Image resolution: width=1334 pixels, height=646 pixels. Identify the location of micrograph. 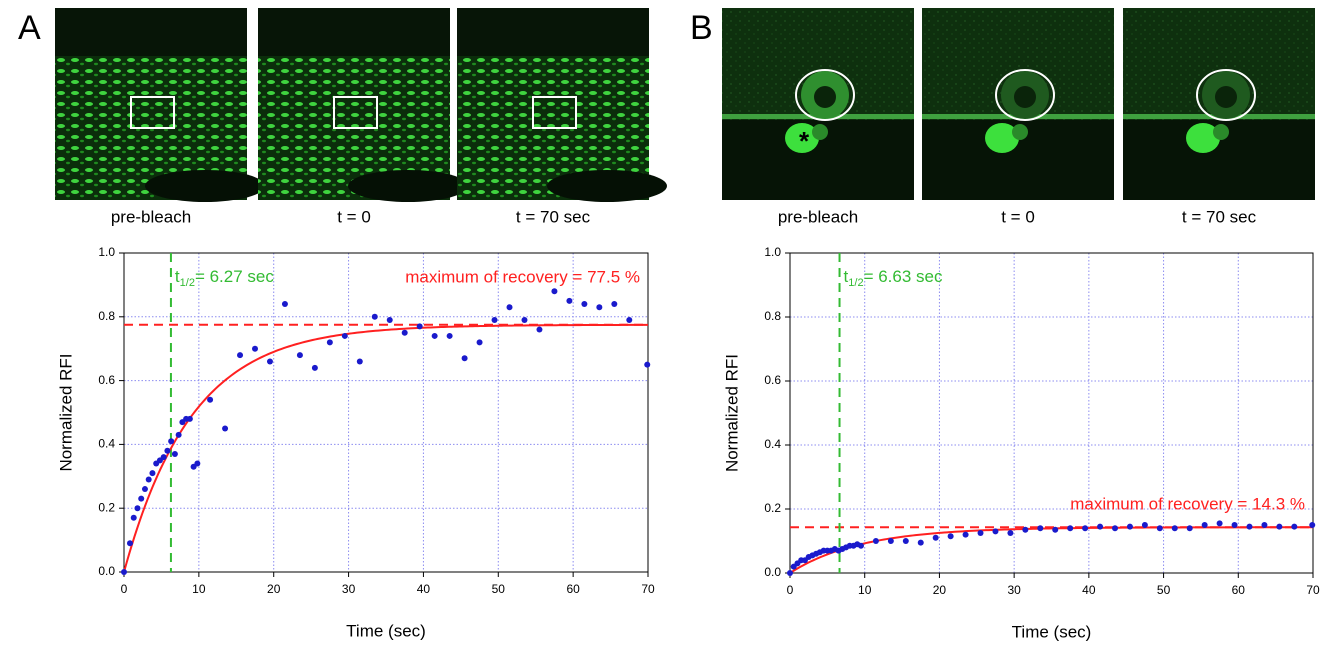
(160, 105).